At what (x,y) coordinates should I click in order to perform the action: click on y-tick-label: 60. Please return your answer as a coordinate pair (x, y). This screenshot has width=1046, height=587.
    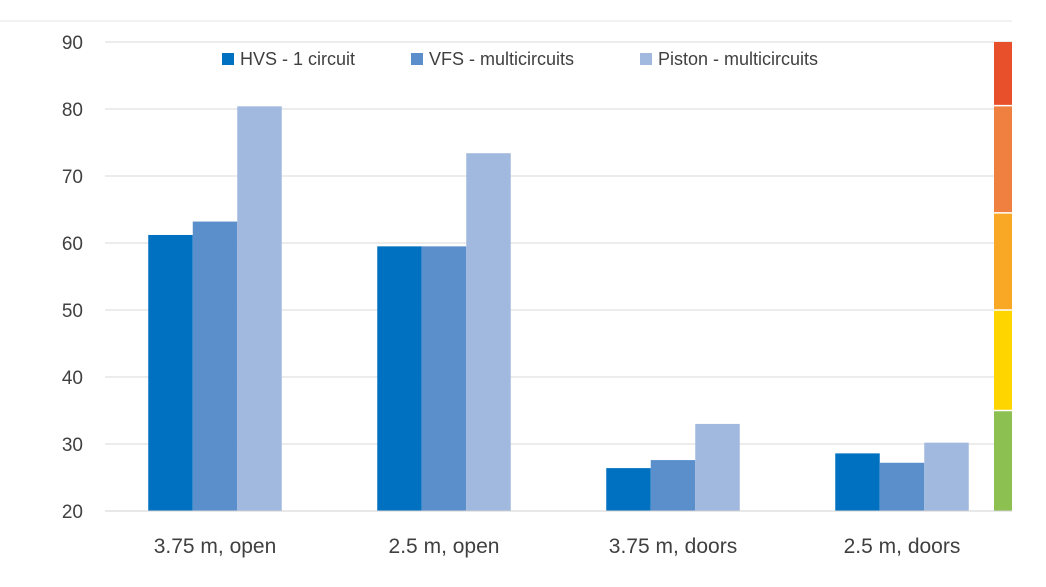
    Looking at the image, I should click on (72, 244).